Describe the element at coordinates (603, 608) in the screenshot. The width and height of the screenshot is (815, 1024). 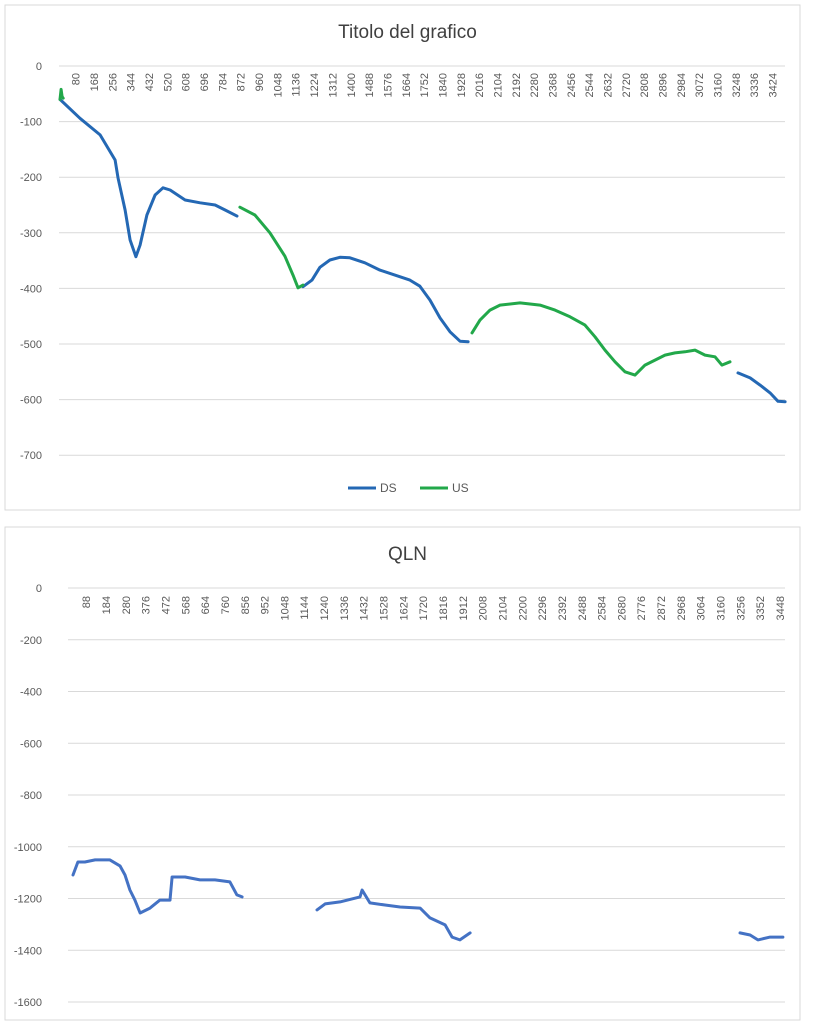
I see `x-tick-label: 2584` at that location.